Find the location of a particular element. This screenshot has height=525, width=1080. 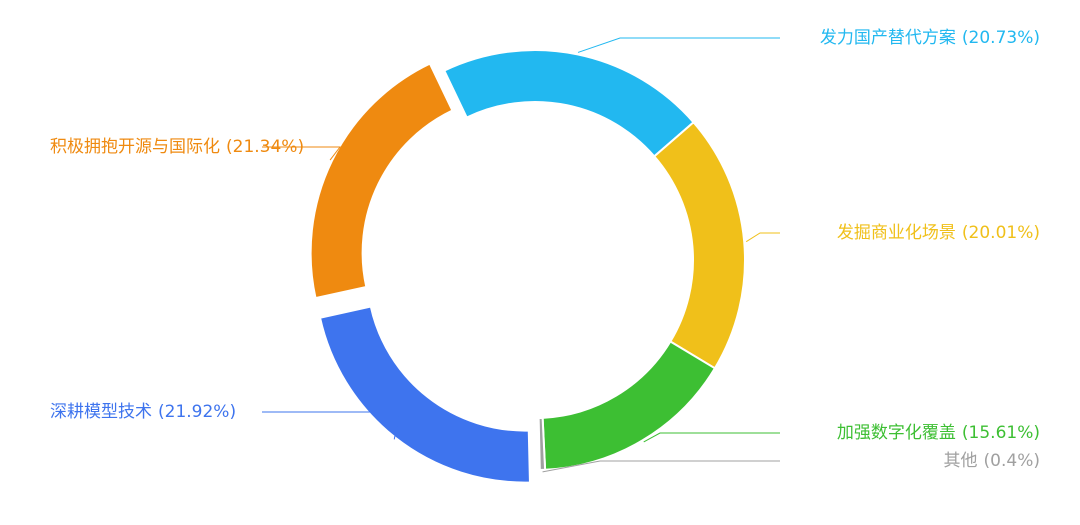

slice-label-value: (20.01%) is located at coordinates (1001, 233).